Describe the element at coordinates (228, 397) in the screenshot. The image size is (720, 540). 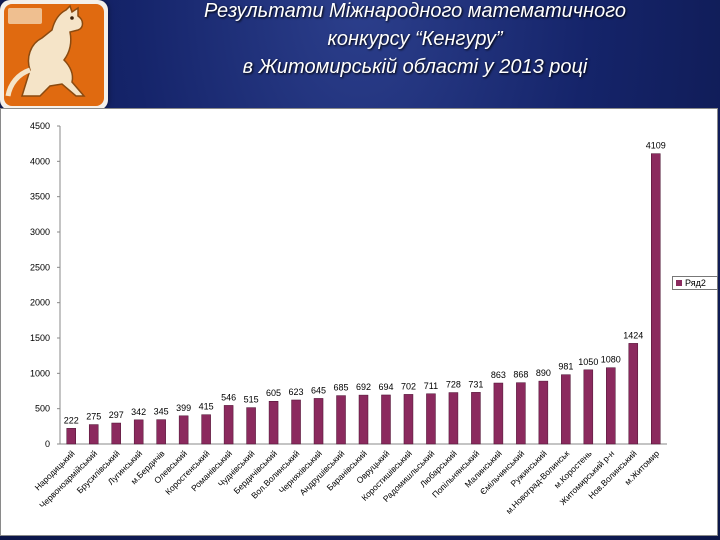
I see `data-label: 546` at that location.